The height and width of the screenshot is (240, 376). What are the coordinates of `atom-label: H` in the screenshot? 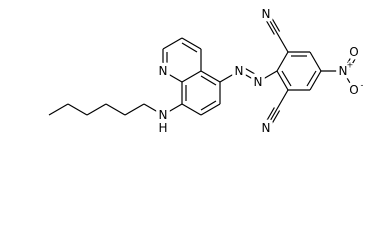 It's located at (162, 128).